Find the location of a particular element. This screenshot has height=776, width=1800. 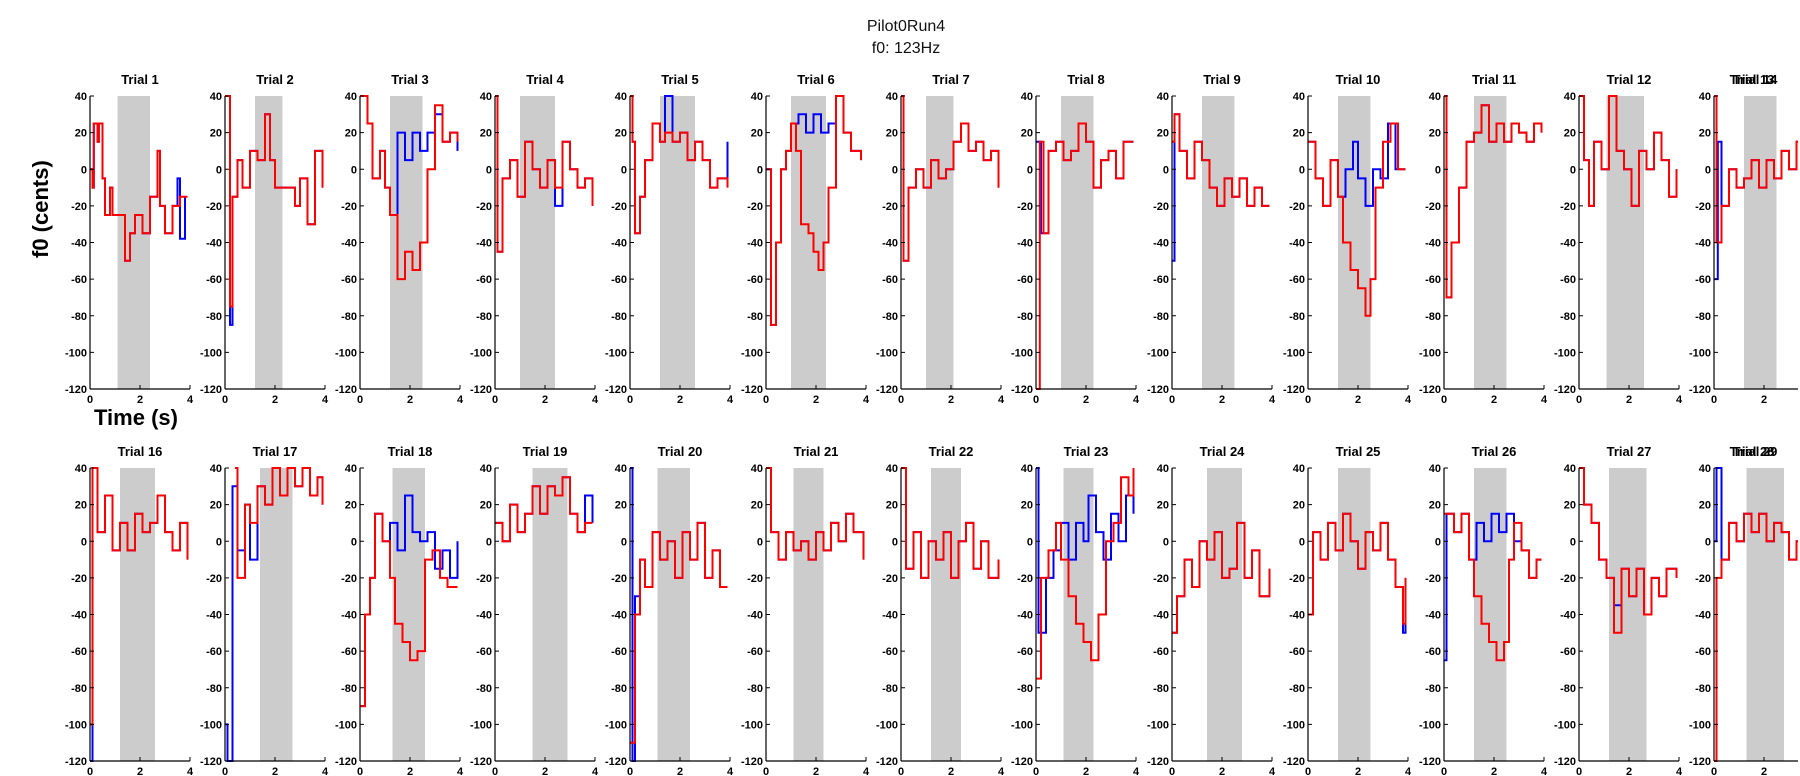

panel-title: Trial 23 is located at coordinates (1086, 451).